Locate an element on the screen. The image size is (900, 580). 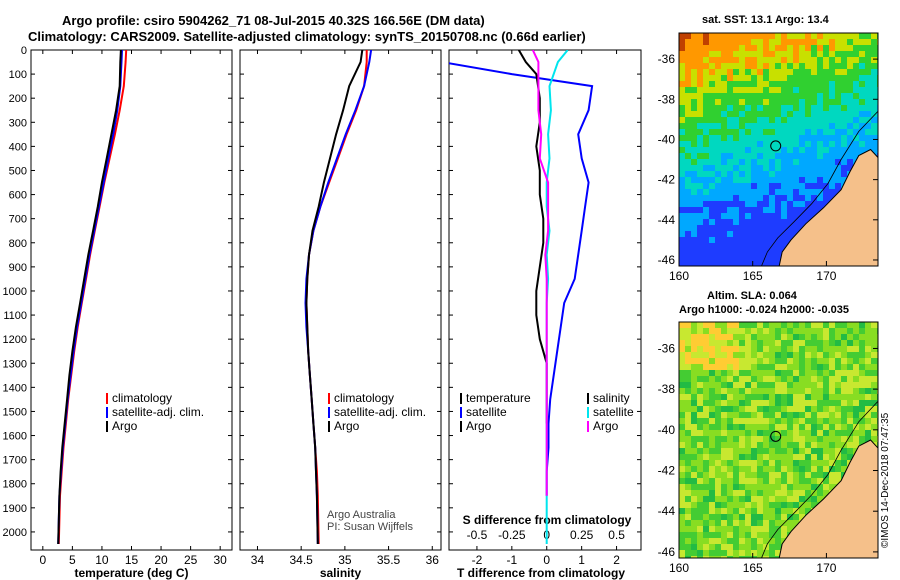
y-tick-label: 1900 is located at coordinates (15, 509).